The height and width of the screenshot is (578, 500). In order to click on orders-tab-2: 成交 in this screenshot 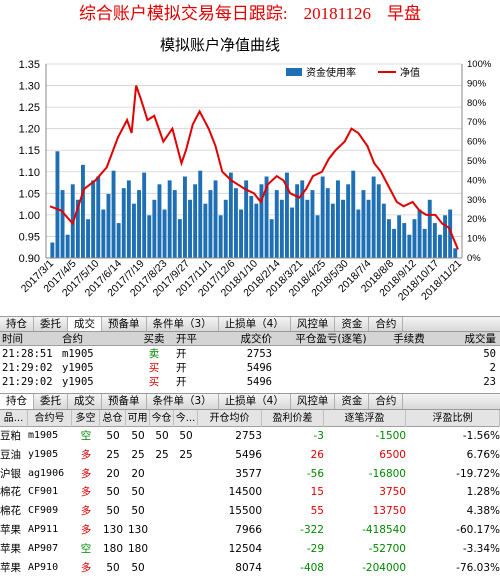, I will do `click(85, 324)`.